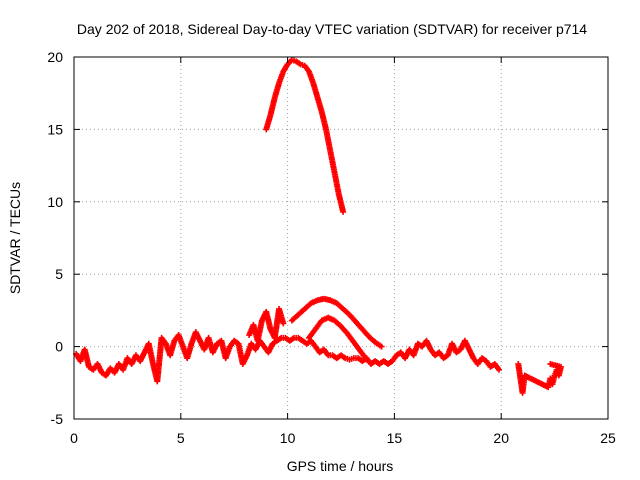  Describe the element at coordinates (55, 129) in the screenshot. I see `y-tick-label: 15` at that location.